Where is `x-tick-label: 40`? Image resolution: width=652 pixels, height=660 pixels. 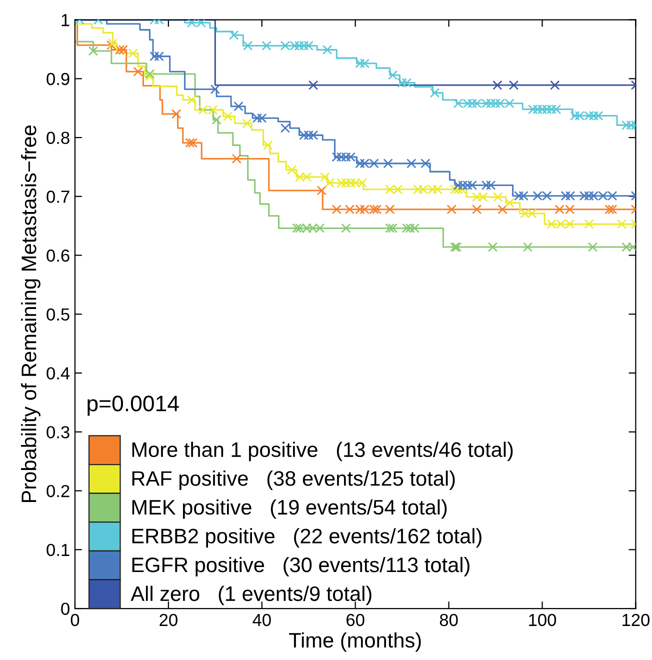
x-tick-label: 40 is located at coordinates (261, 620).